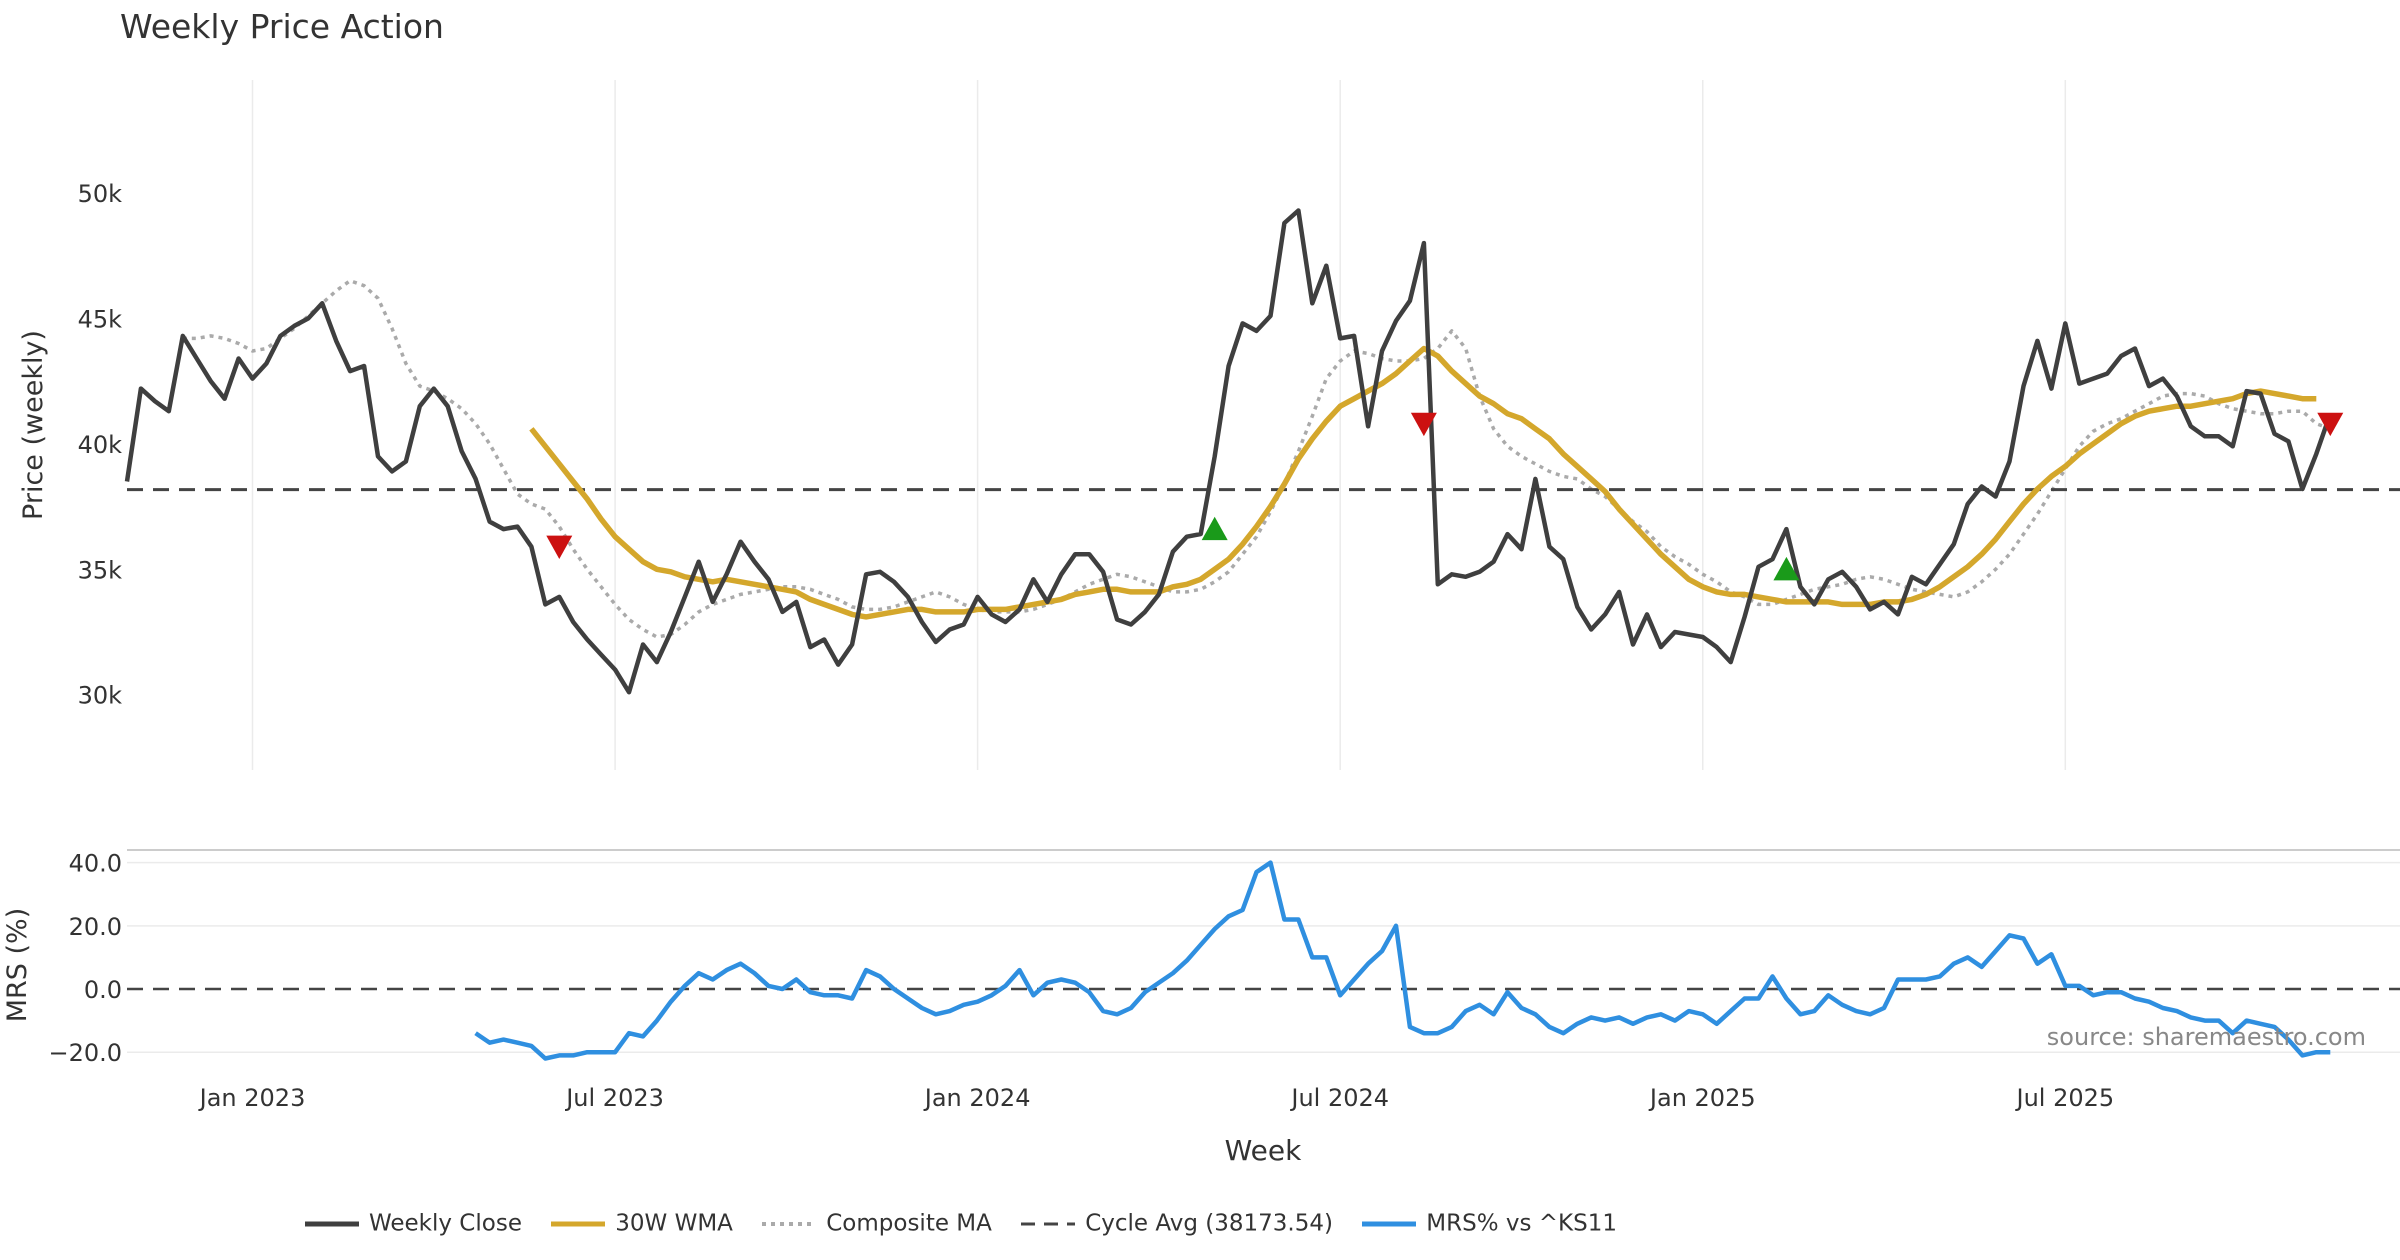 This screenshot has width=2400, height=1260. I want to click on price-tick-label: 50k, so click(100, 194).